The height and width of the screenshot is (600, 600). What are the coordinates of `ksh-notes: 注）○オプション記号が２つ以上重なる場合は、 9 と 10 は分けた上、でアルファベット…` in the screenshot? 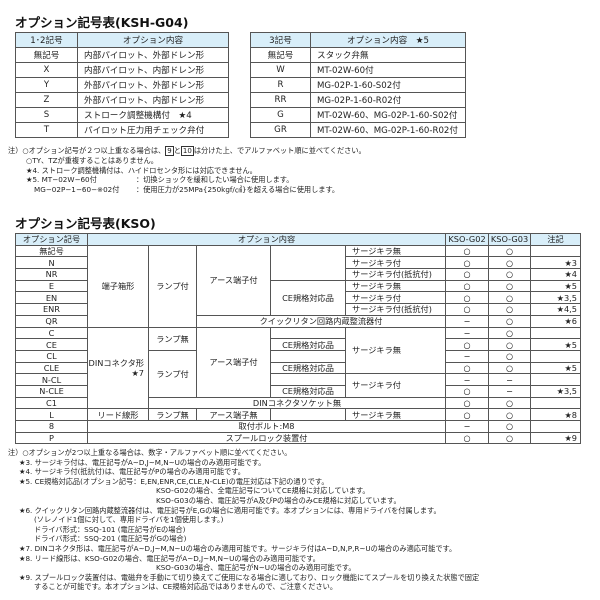 It's located at (187, 170).